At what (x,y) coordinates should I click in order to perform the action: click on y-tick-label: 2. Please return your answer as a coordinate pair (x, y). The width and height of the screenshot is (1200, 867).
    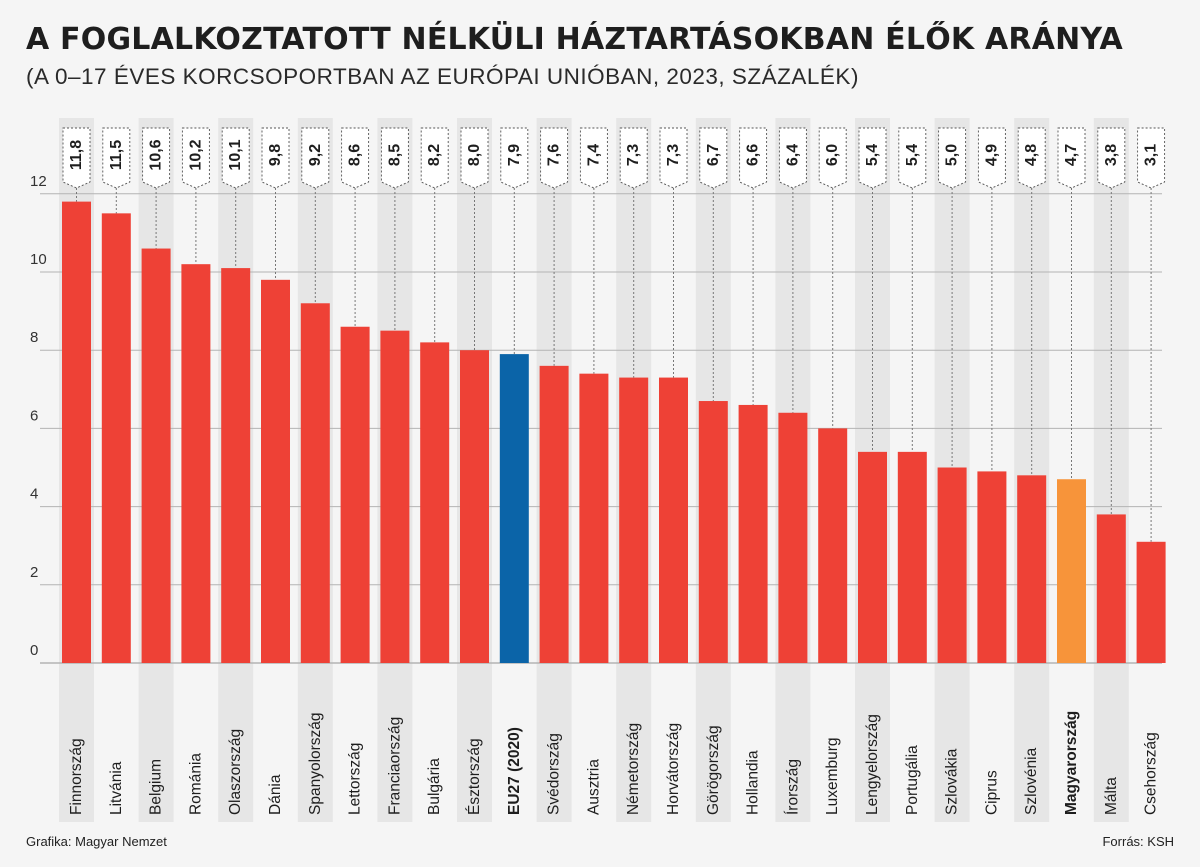
    Looking at the image, I should click on (34, 572).